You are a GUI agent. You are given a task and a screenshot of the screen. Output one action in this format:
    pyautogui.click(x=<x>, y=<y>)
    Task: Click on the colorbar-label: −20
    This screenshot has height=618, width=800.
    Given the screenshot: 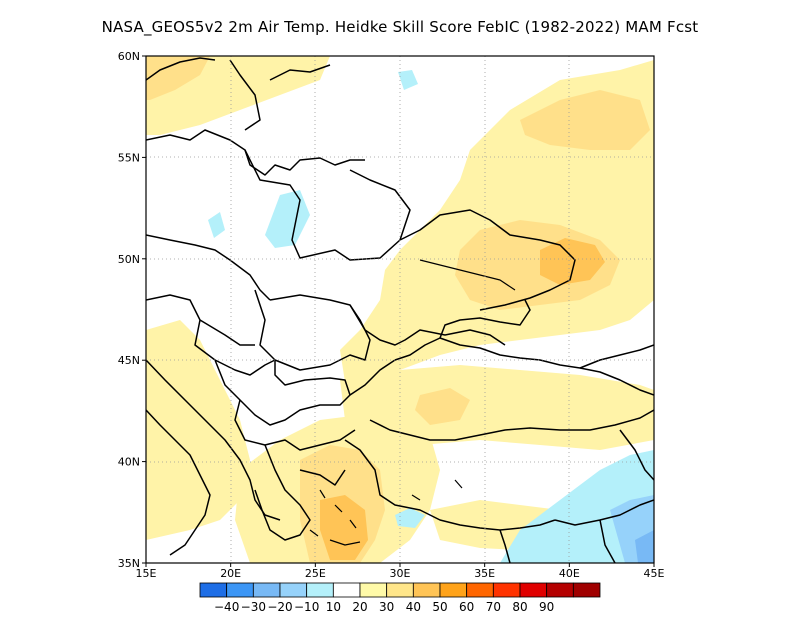 What is the action you would take?
    pyautogui.click(x=279, y=607)
    